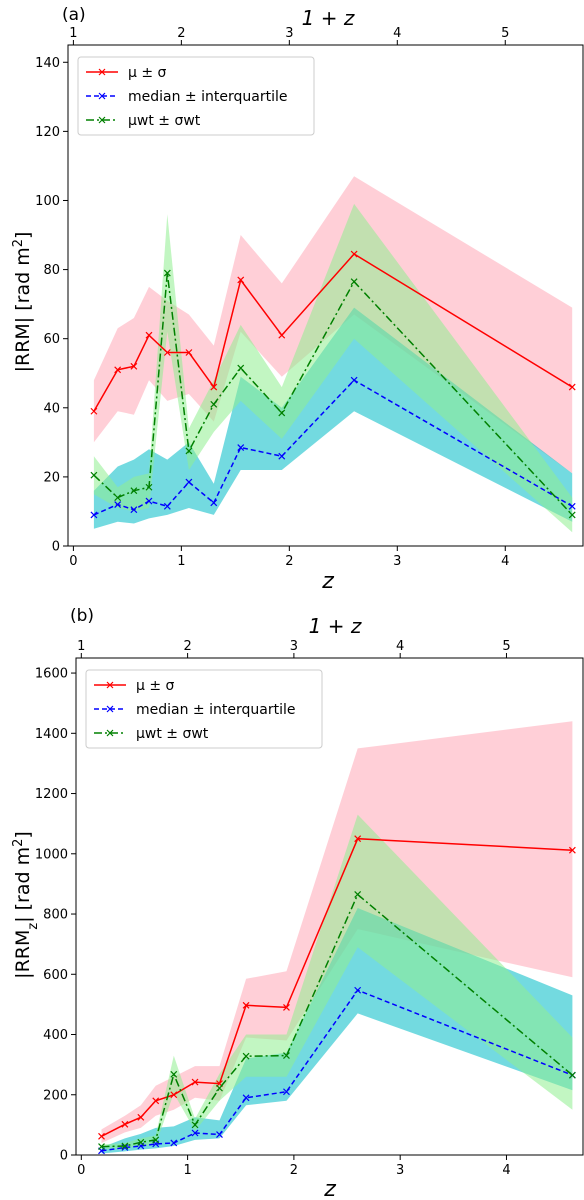 The width and height of the screenshot is (584, 1200). What do you see at coordinates (74, 15) in the screenshot?
I see `panel-label-a: (a)` at bounding box center [74, 15].